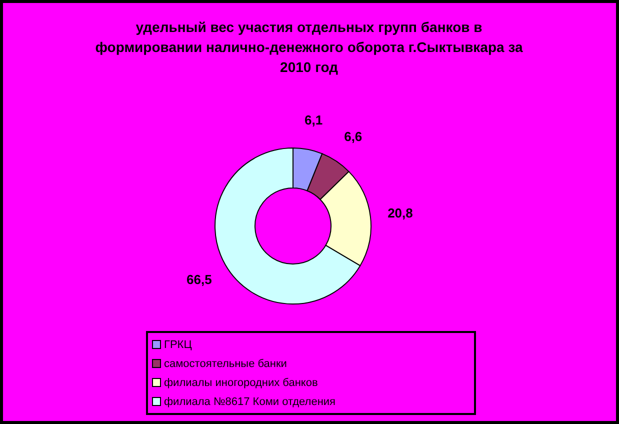  I want to click on data-label: 6,6, so click(353, 136).